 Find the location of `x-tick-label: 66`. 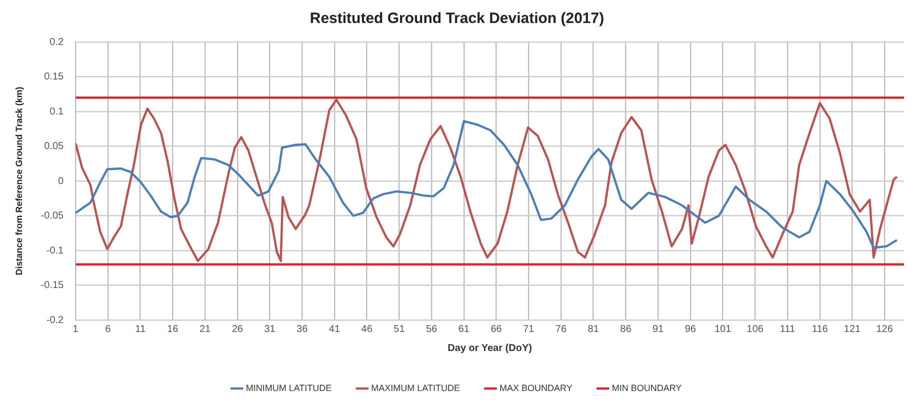

x-tick-label: 66 is located at coordinates (496, 329).